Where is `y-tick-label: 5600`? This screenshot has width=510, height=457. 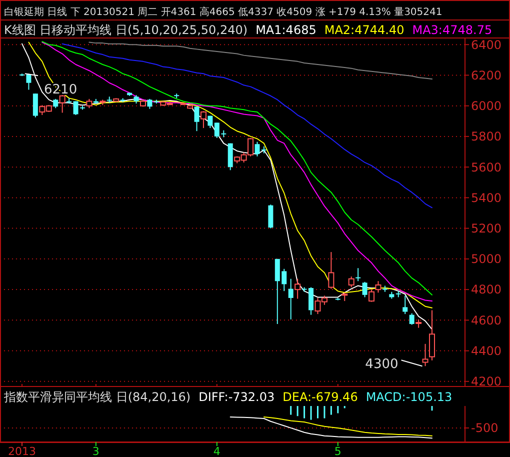
y-tick-label: 5600 is located at coordinates (486, 167).